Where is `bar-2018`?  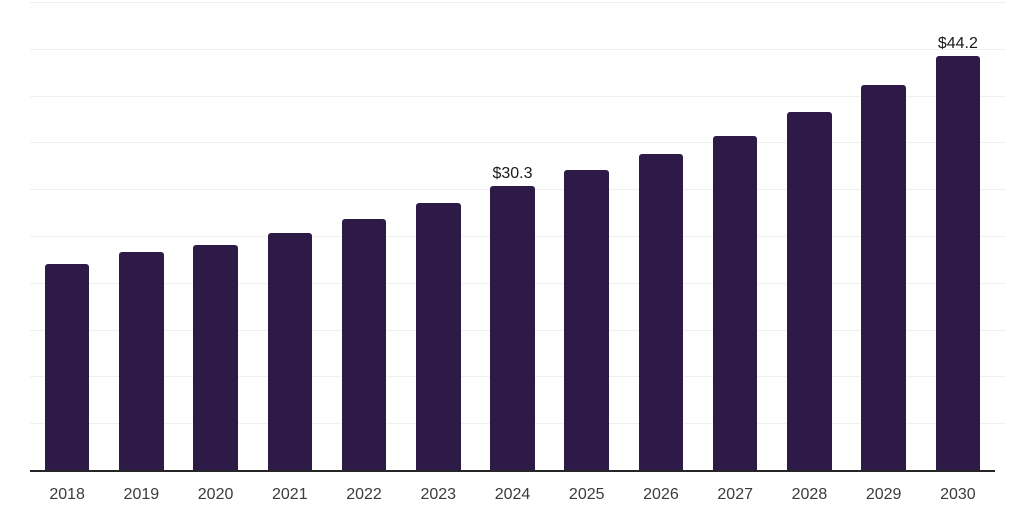 bar-2018 is located at coordinates (67, 367).